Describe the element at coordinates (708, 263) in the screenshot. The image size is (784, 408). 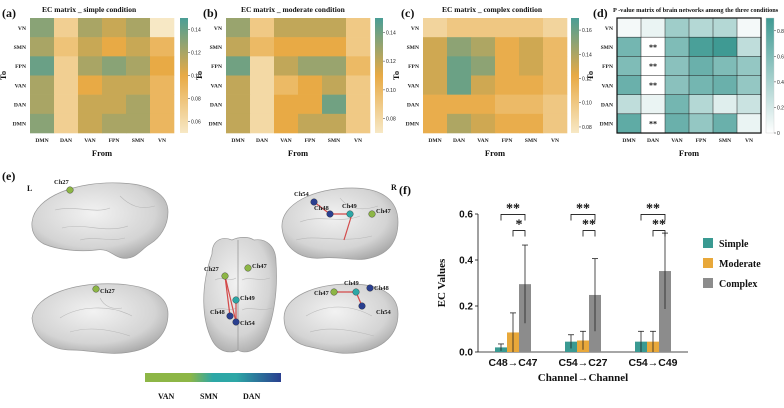
I see `legend-swatch` at that location.